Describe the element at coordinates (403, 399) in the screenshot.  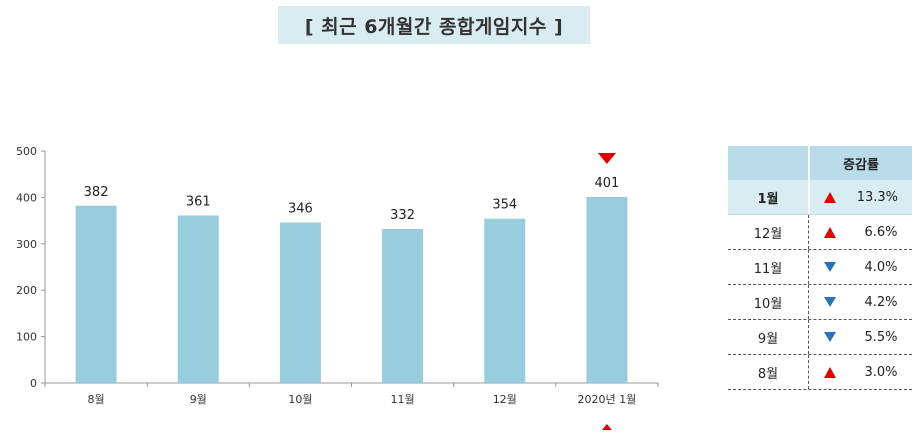
I see `x-tick-label: 11월` at that location.